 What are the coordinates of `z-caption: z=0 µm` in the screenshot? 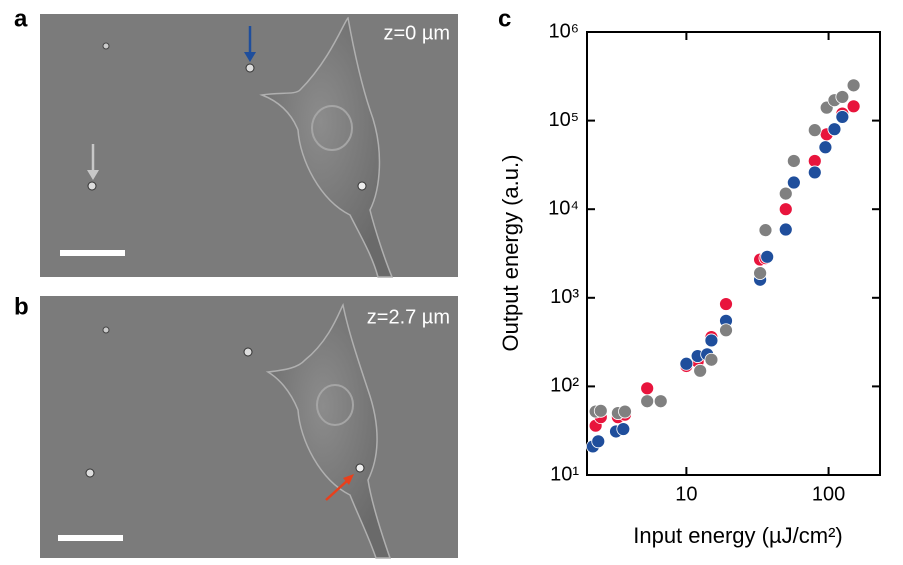 It's located at (416, 33).